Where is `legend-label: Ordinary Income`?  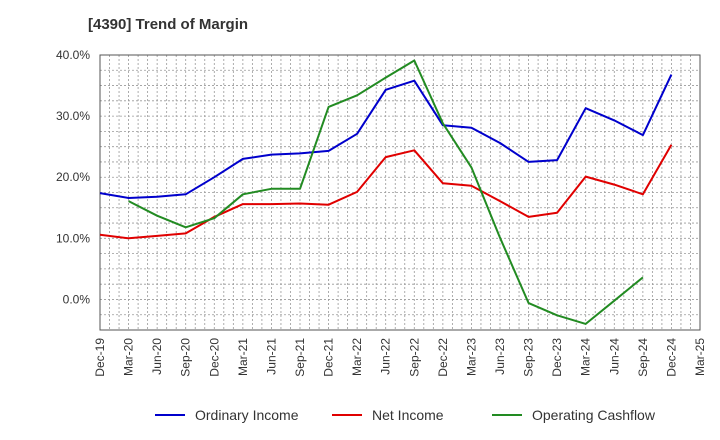 legend-label: Ordinary Income is located at coordinates (247, 415).